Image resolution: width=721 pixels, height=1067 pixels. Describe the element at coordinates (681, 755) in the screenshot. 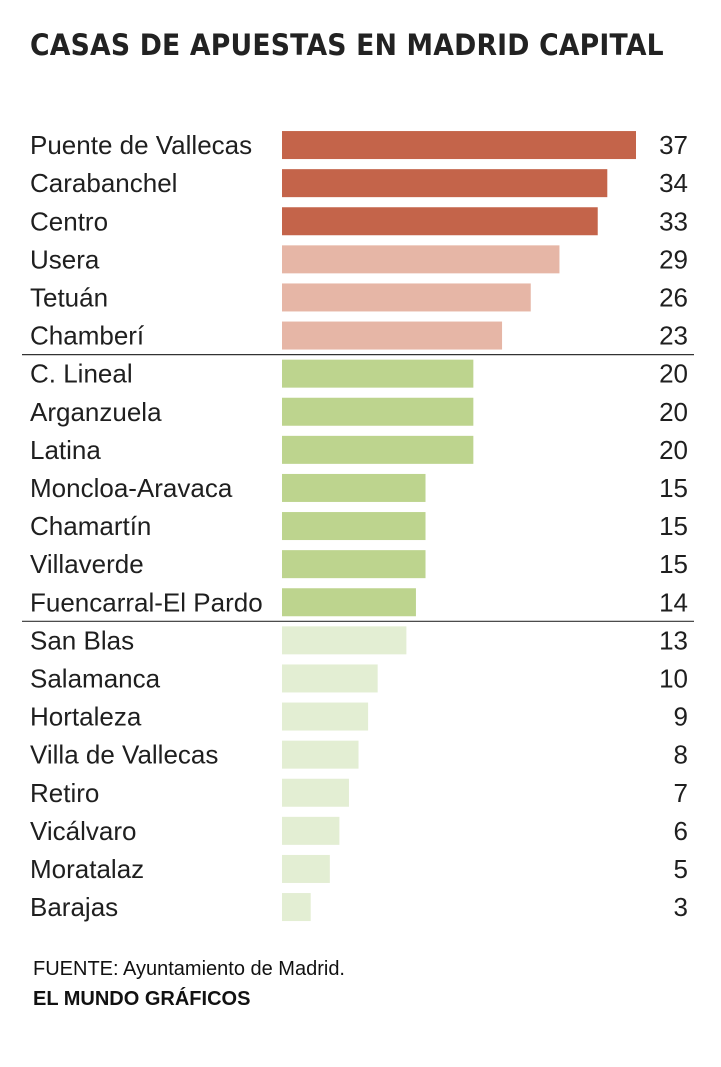

I see `value-label: 8` at that location.